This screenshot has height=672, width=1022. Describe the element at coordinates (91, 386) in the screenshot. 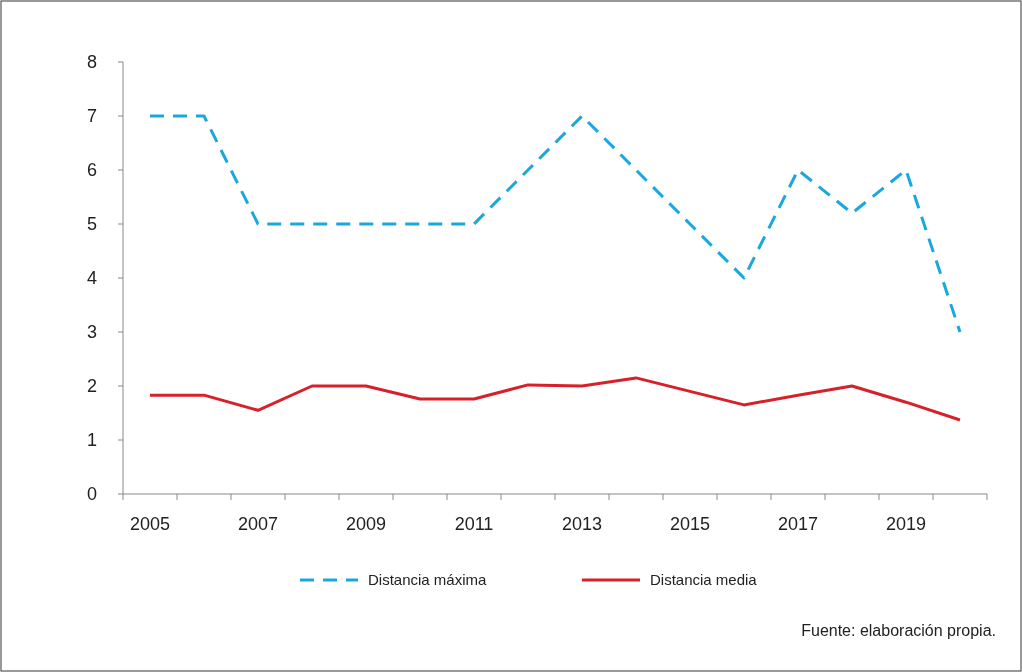

I see `y-tick-label: 2` at that location.